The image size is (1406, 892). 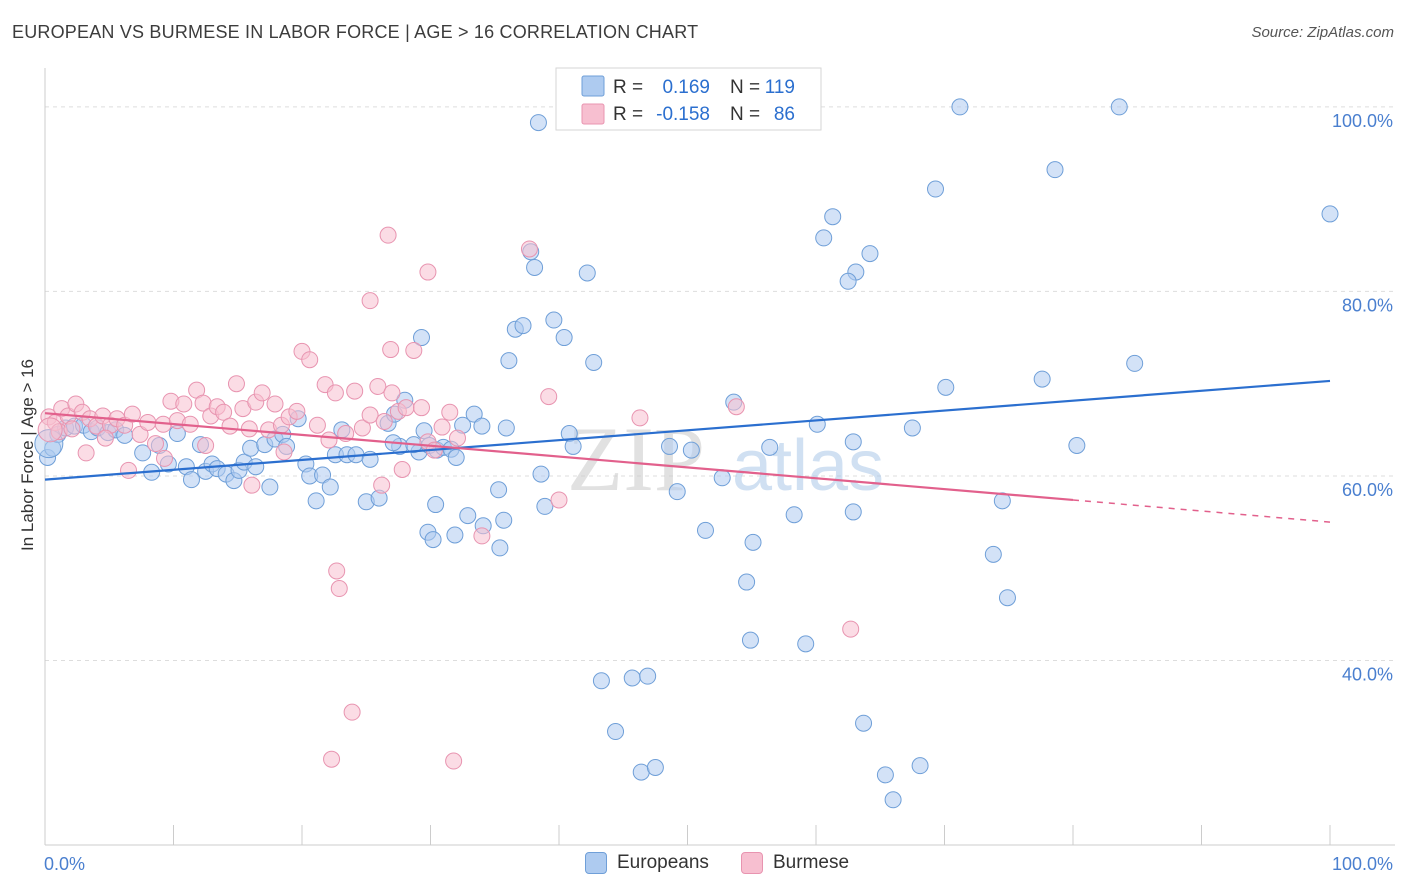 What do you see at coordinates (1367, 490) in the screenshot?
I see `y-tick-label: 60.0%` at bounding box center [1367, 490].